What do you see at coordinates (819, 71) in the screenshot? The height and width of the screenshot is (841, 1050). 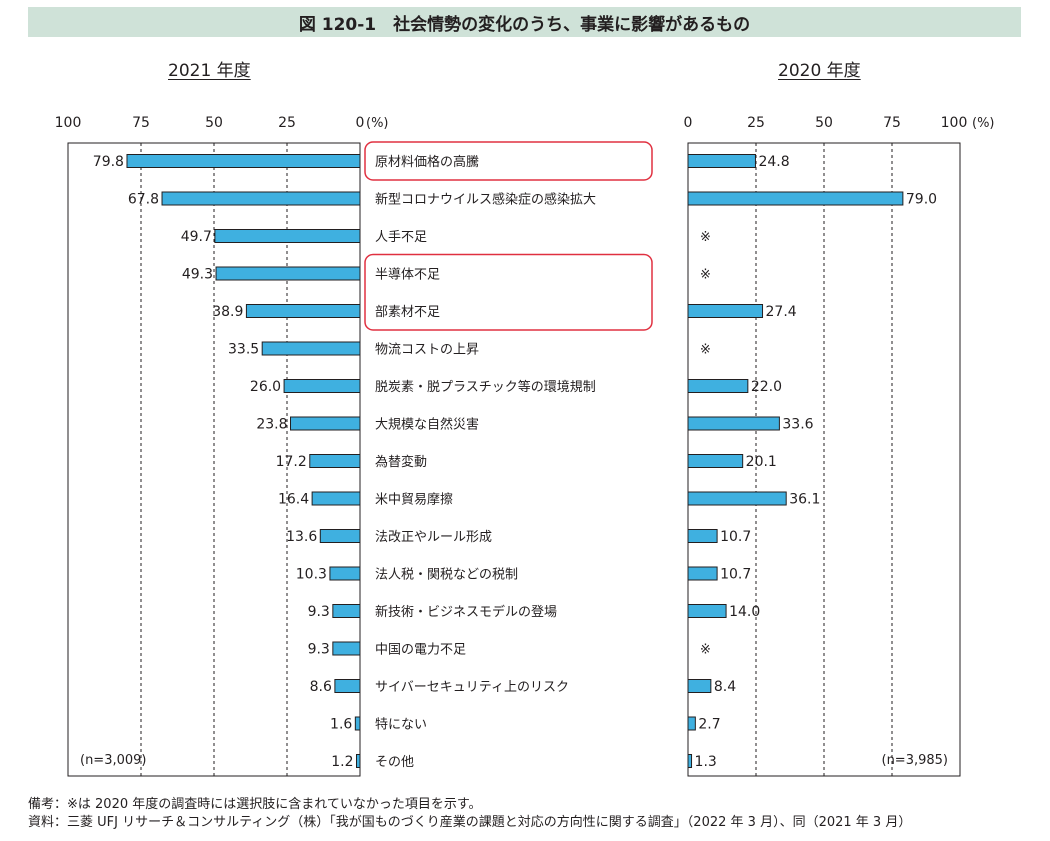 I see `year-label-2020: 2020 年度` at bounding box center [819, 71].